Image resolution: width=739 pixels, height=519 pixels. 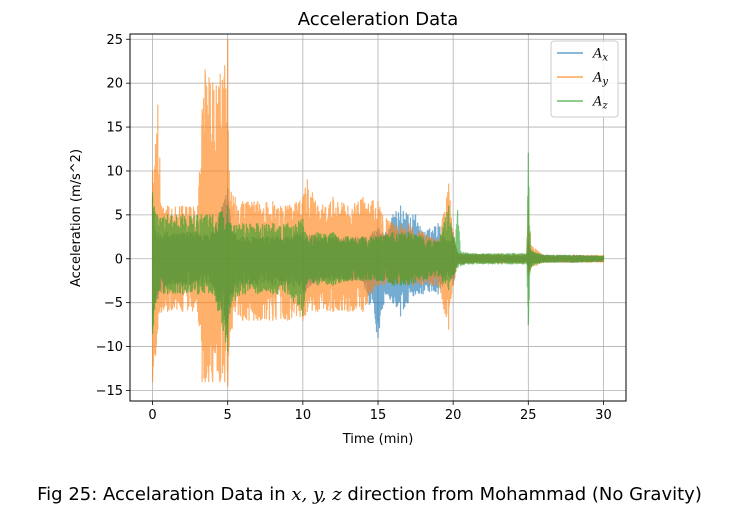 What do you see at coordinates (521, 494) in the screenshot?
I see `caption-suffix: direction from Mohammad (No Gravity)` at bounding box center [521, 494].